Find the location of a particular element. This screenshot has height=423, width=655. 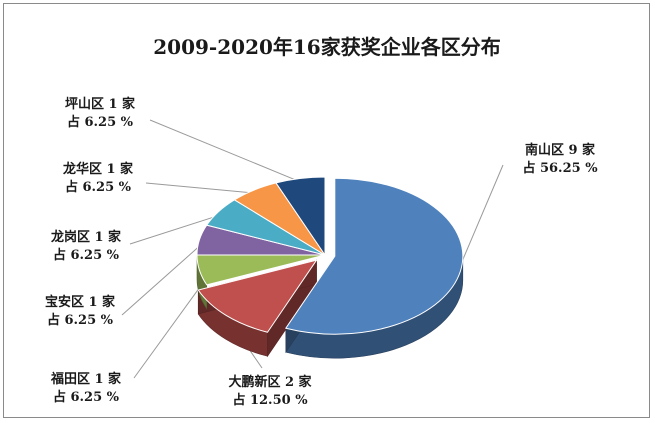

slice-percent-5: 占 6.25 % is located at coordinates (86, 255).